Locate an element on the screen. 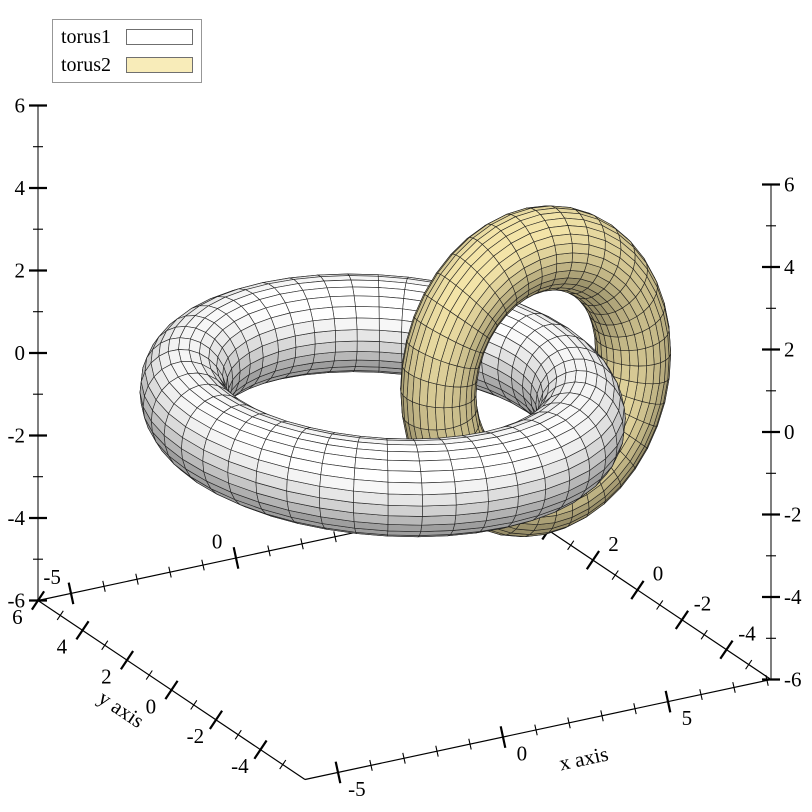 This screenshot has width=812, height=812. legend-item-torus1: torus1 is located at coordinates (127, 37).